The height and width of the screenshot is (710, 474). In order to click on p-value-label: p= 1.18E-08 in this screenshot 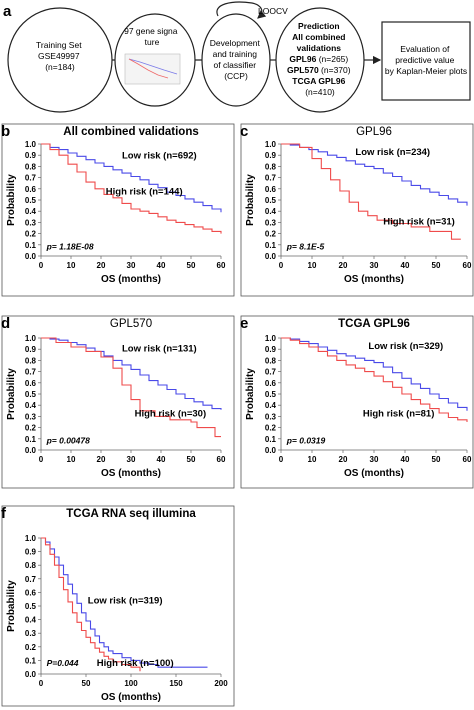, I will do `click(70, 246)`.